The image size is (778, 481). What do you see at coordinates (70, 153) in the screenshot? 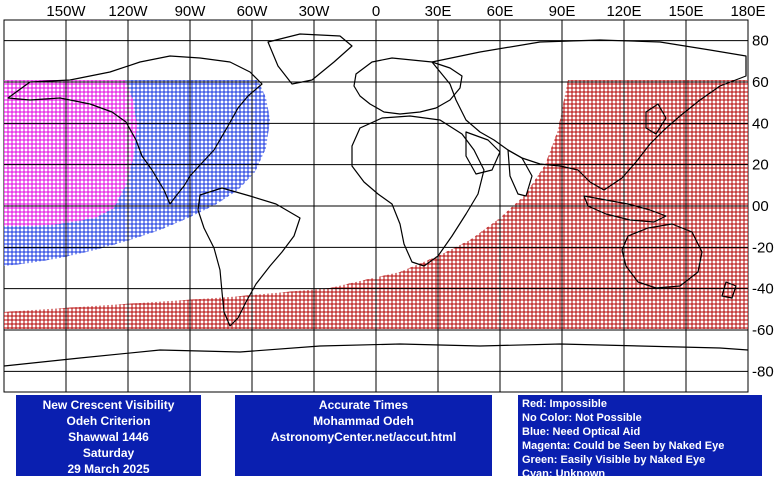
I see `naked-eye-zone` at bounding box center [70, 153].